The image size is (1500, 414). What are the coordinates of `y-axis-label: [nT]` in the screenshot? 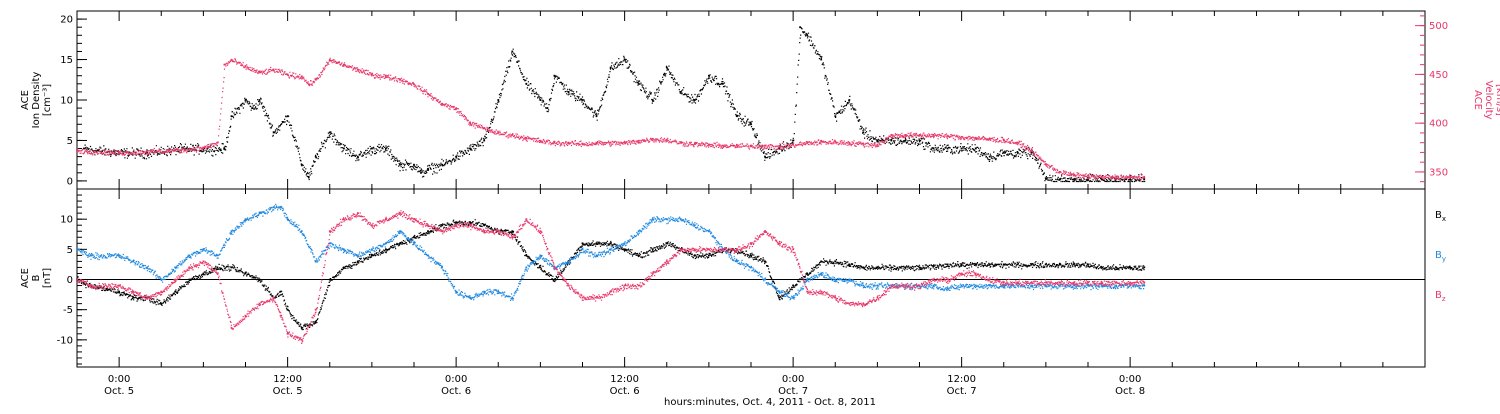 It's located at (47, 278).